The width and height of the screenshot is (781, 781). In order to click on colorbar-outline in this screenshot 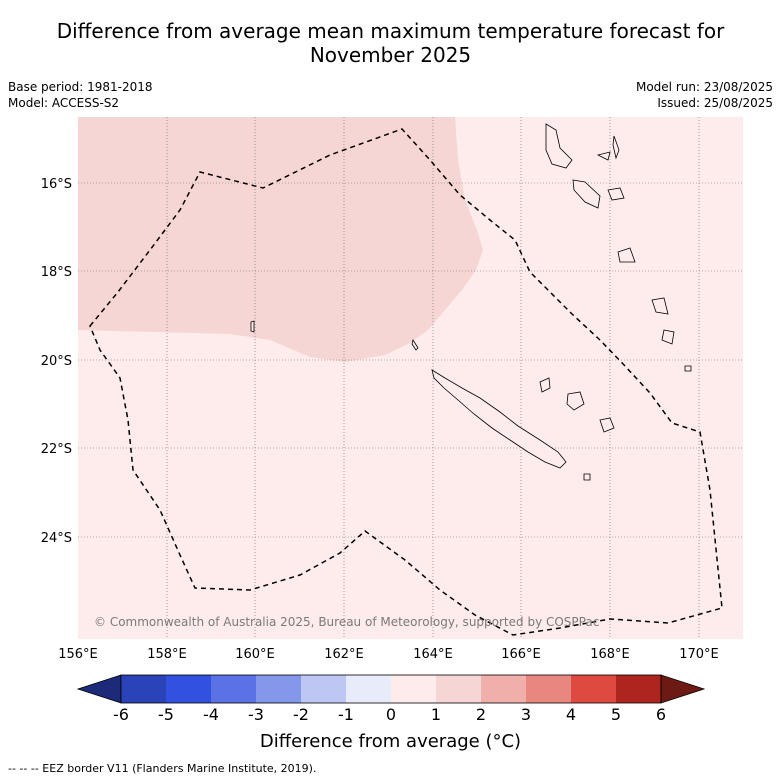, I will do `click(391, 689)`.